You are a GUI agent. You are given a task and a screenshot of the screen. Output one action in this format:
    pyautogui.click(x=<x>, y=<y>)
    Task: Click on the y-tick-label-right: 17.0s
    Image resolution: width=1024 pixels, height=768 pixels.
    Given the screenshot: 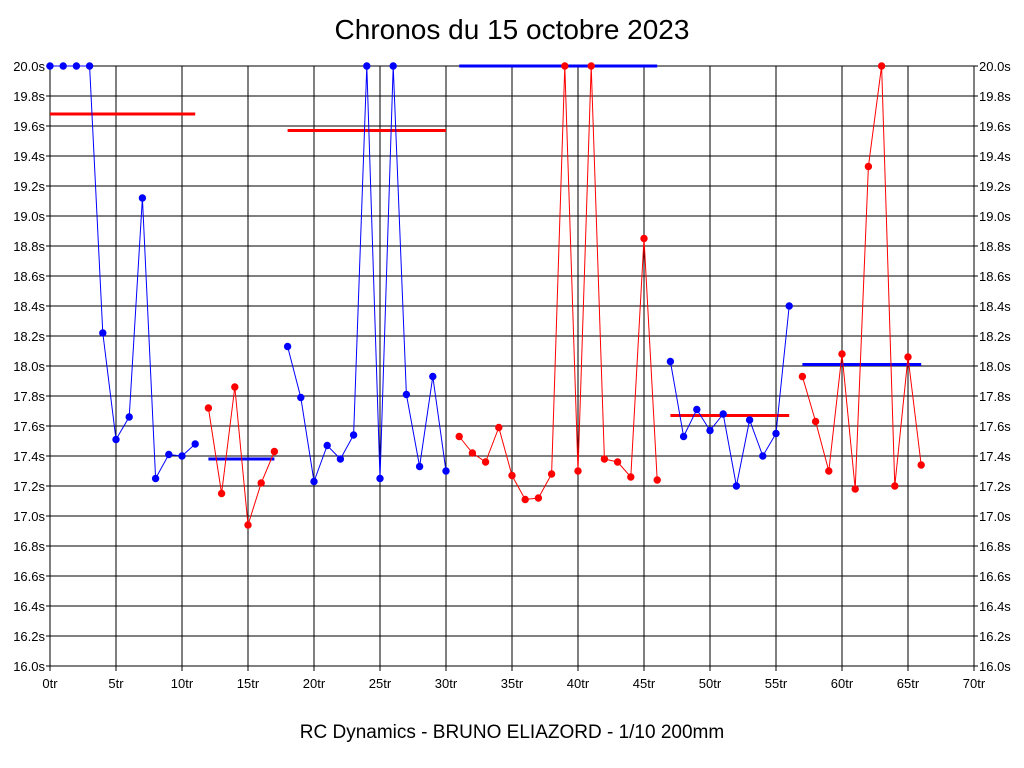 What is the action you would take?
    pyautogui.click(x=995, y=516)
    